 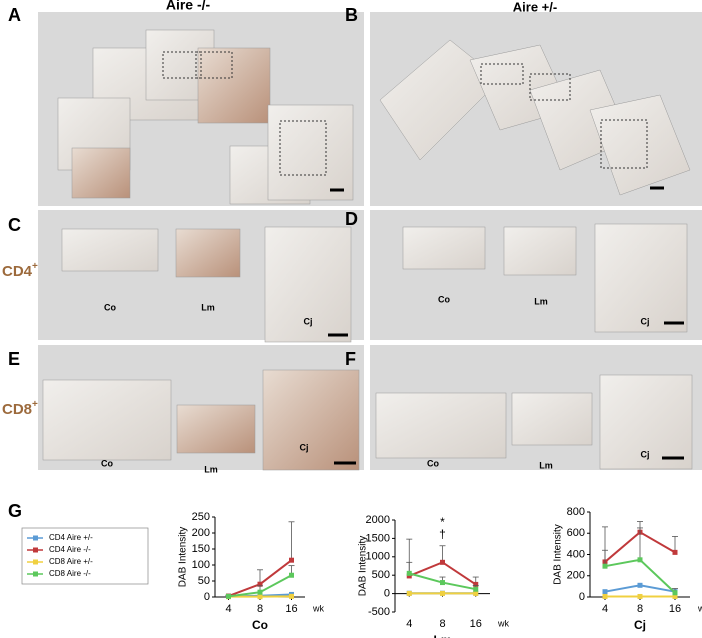 I want to click on annotation: †, so click(x=442, y=534).